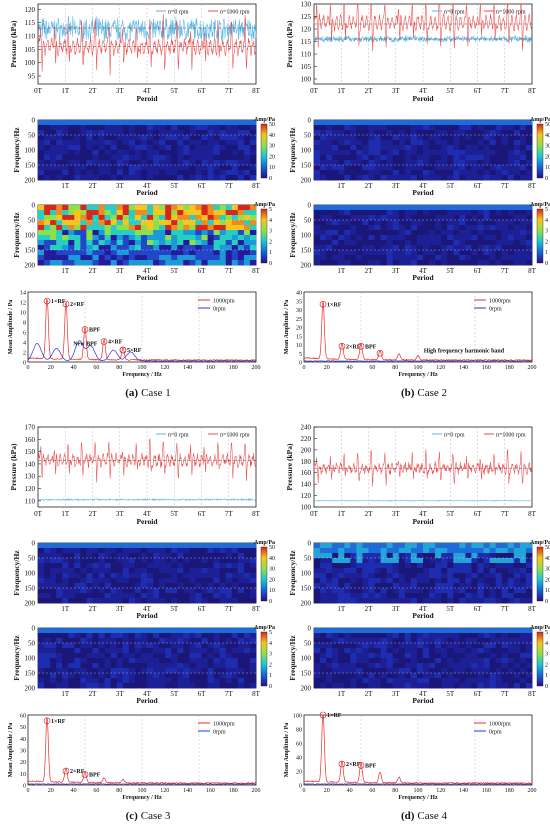  Describe the element at coordinates (272, 147) in the screenshot. I see `colorbar-tick: 30` at that location.